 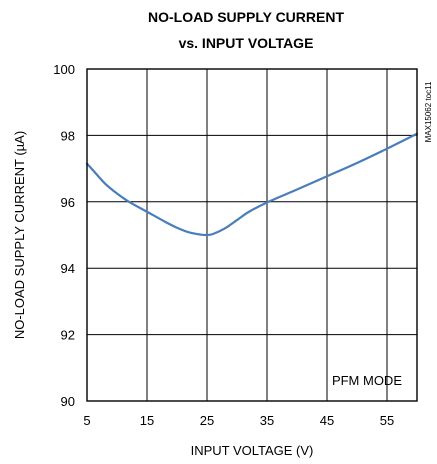 I want to click on figure-id: MAX15062 toc11, so click(x=428, y=111).